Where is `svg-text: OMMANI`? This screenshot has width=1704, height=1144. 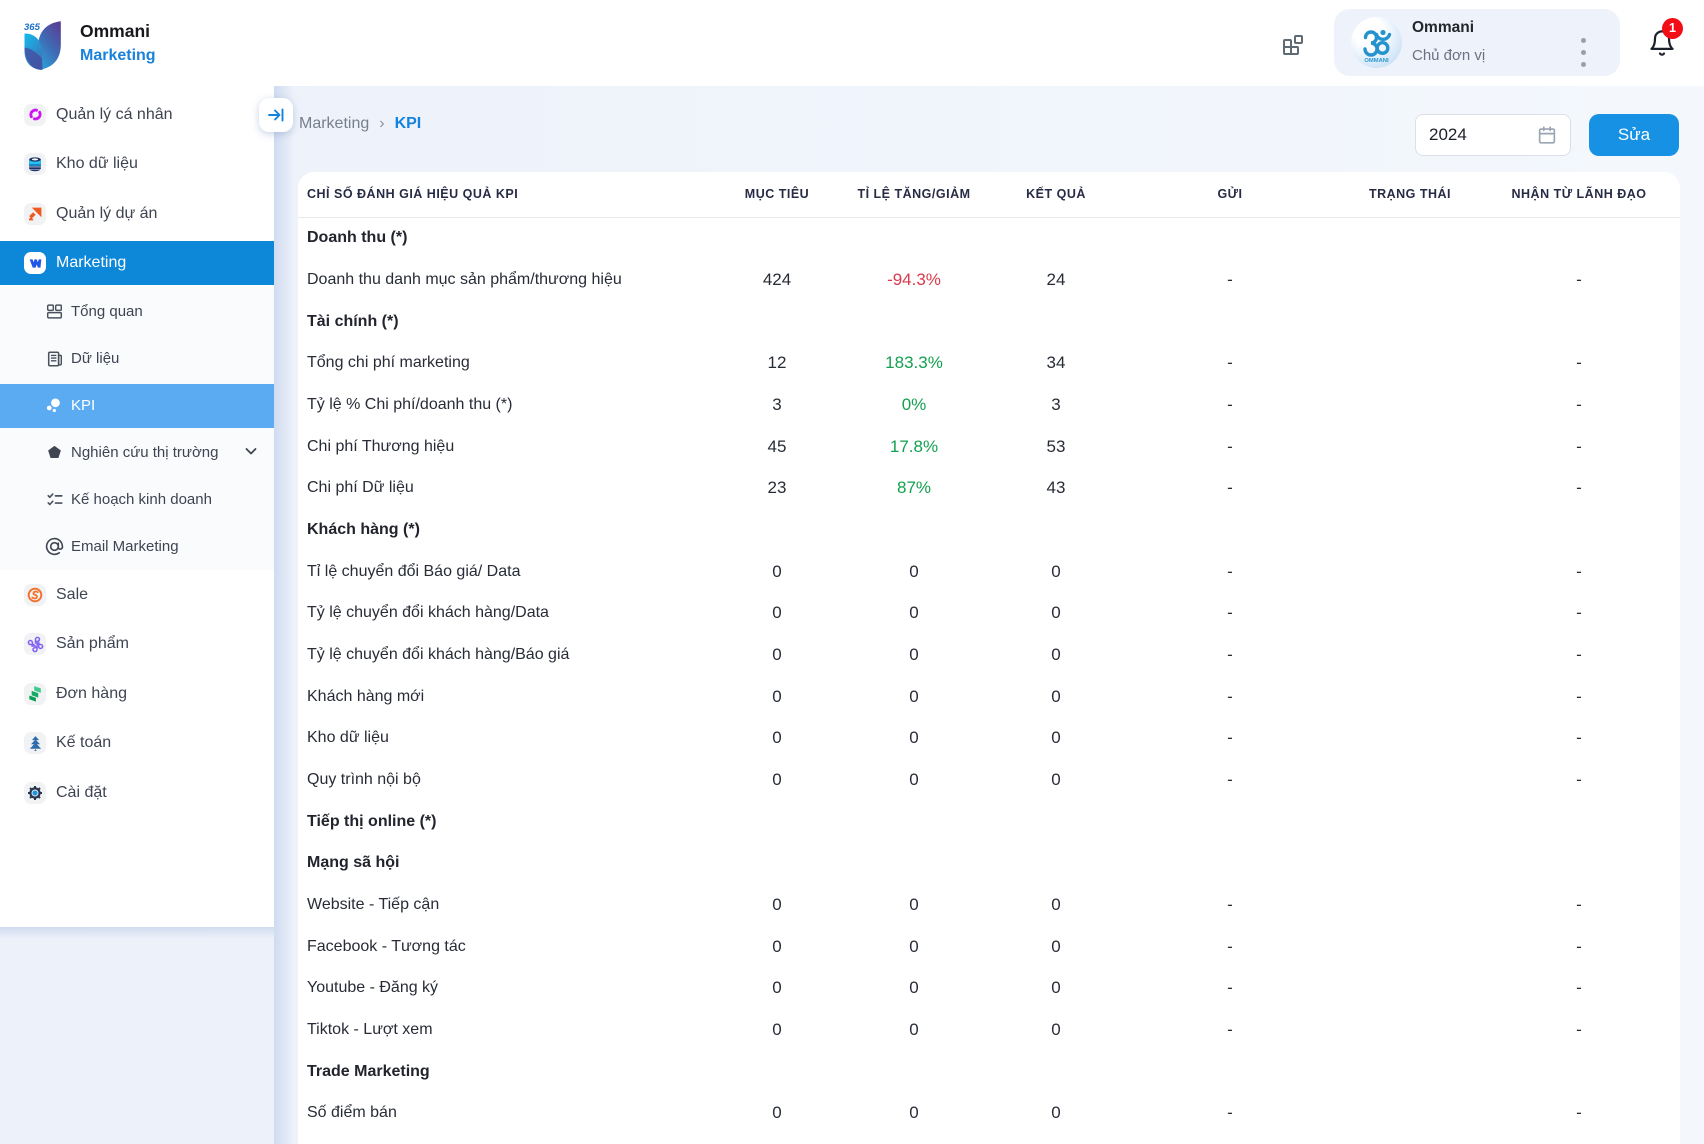 svg-text: OMMANI is located at coordinates (1376, 61).